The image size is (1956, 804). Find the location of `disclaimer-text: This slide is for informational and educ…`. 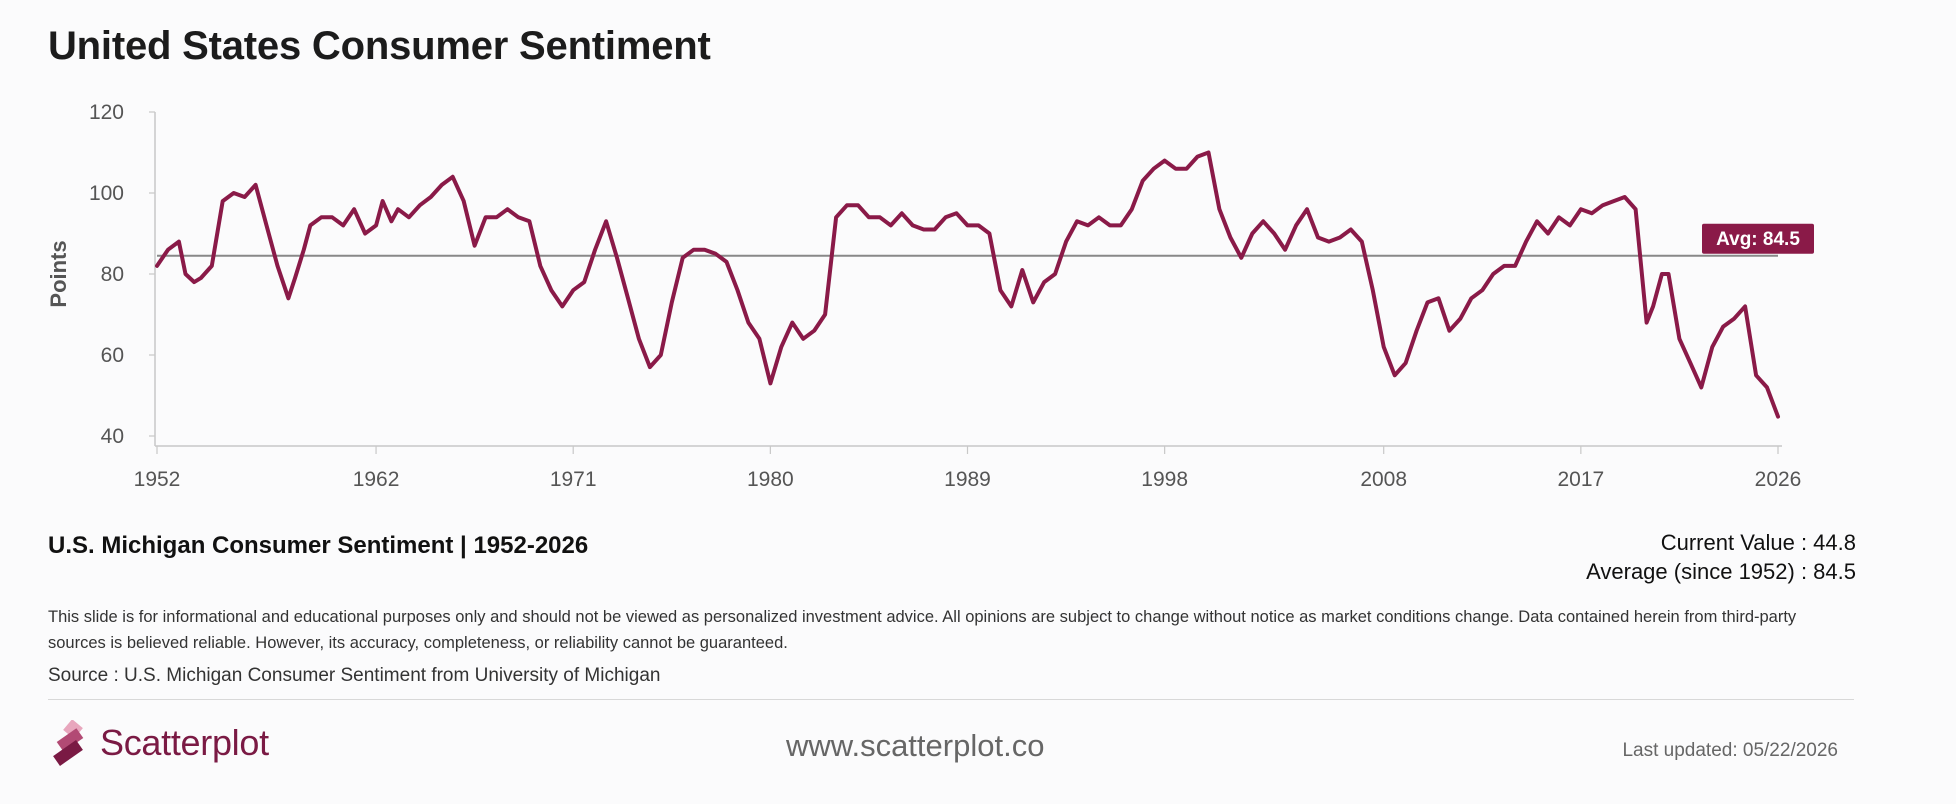

disclaimer-text: This slide is for informational and educ… is located at coordinates (922, 630).